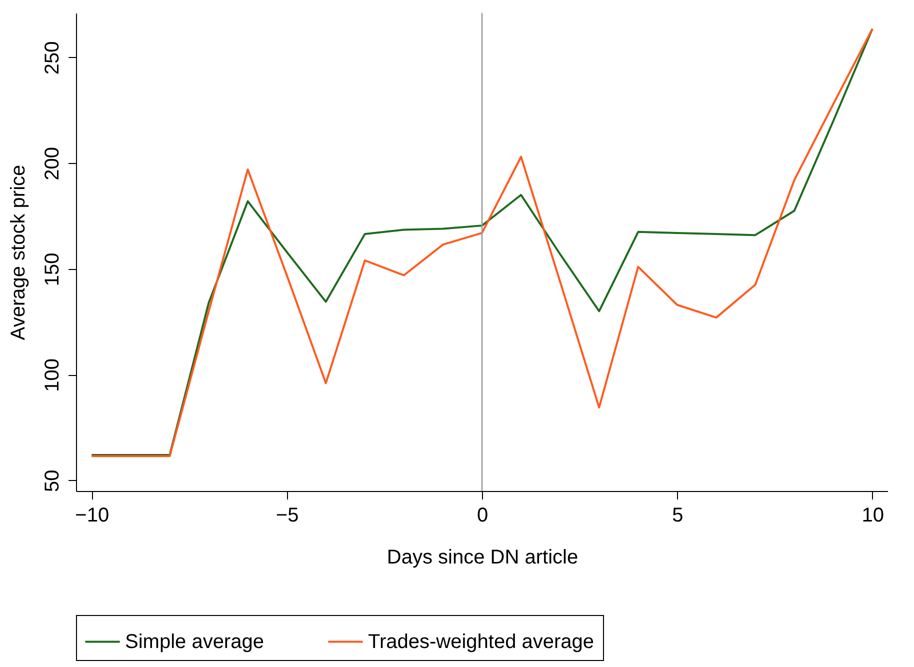 The width and height of the screenshot is (914, 667). Describe the element at coordinates (53, 269) in the screenshot. I see `y-tick-label: 150` at that location.